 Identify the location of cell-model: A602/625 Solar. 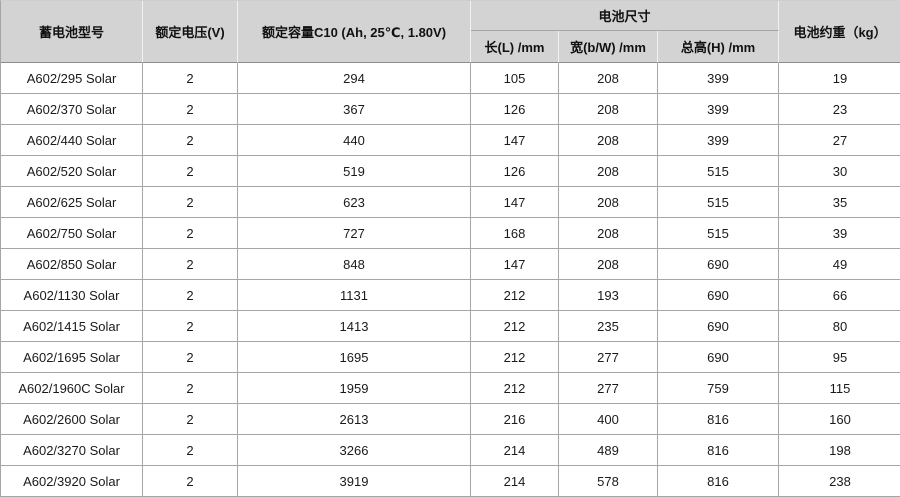
(72, 202).